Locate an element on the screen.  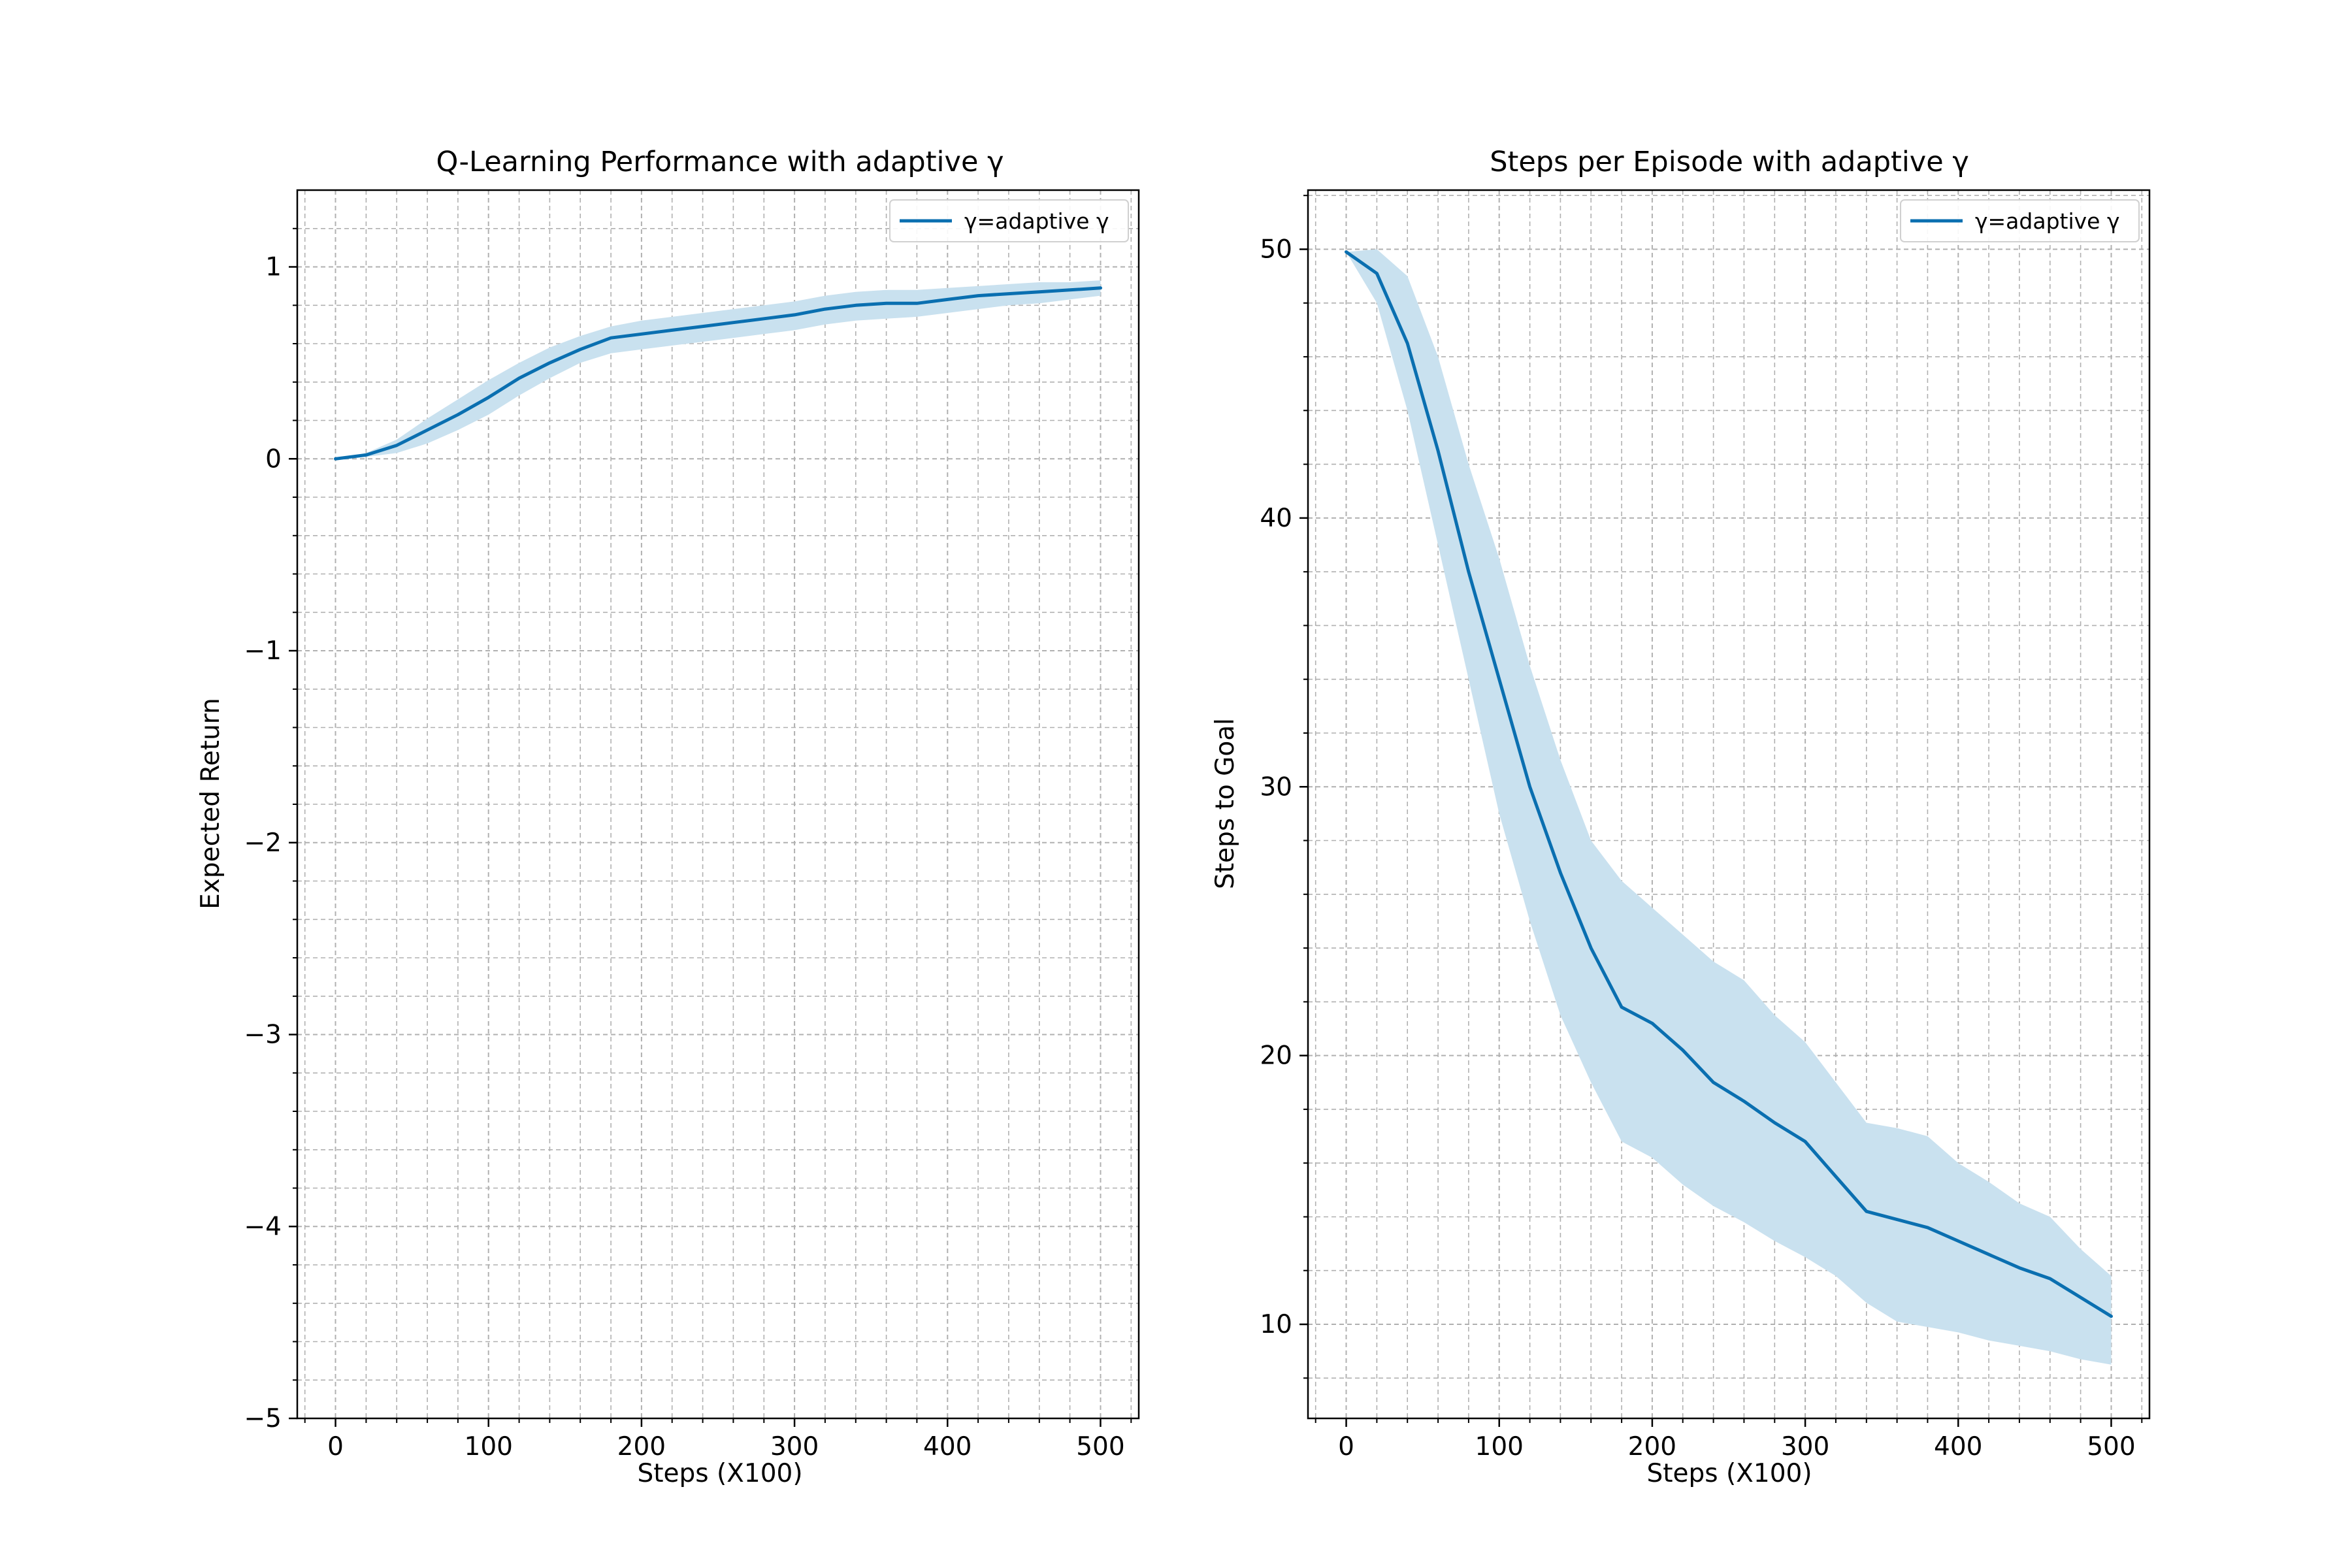
y-tick-label: −1 is located at coordinates (263, 651).